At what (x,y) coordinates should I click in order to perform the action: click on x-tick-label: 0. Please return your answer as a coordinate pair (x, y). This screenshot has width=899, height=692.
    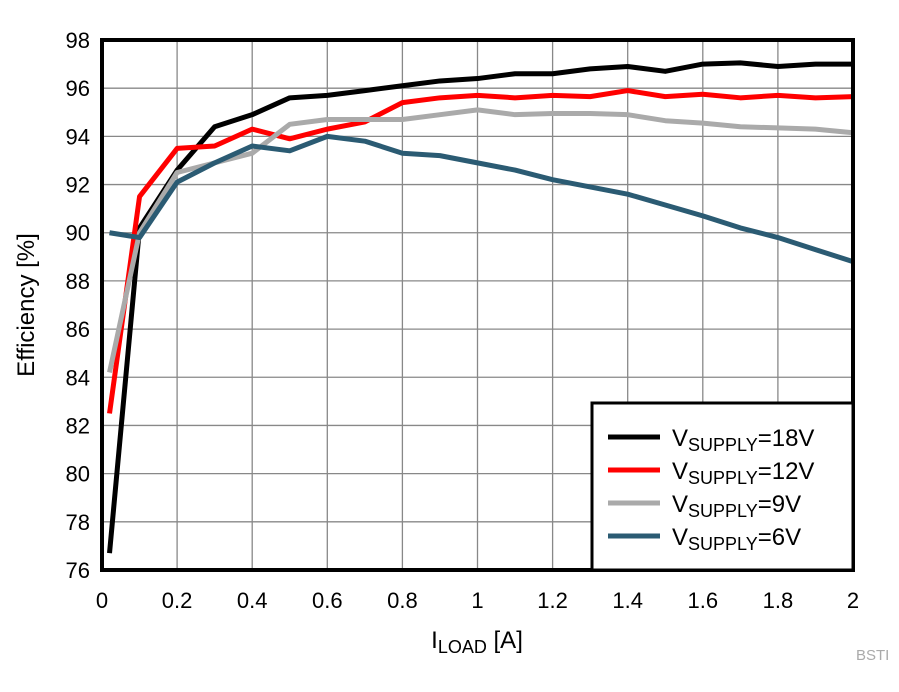
    Looking at the image, I should click on (102, 600).